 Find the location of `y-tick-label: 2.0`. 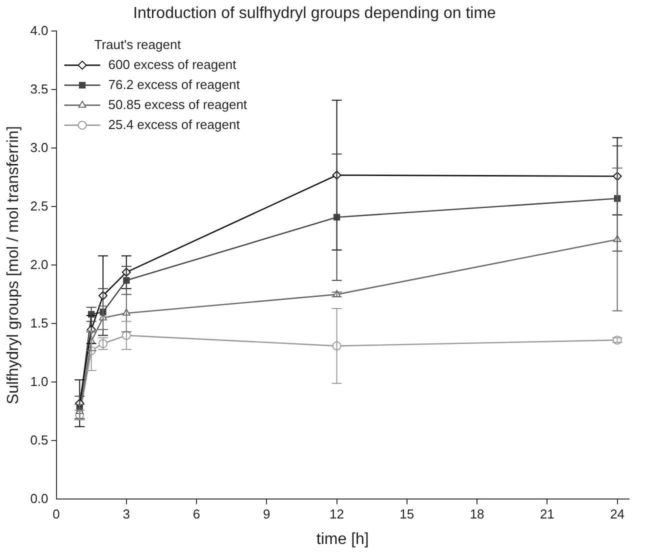

y-tick-label: 2.0 is located at coordinates (39, 264).